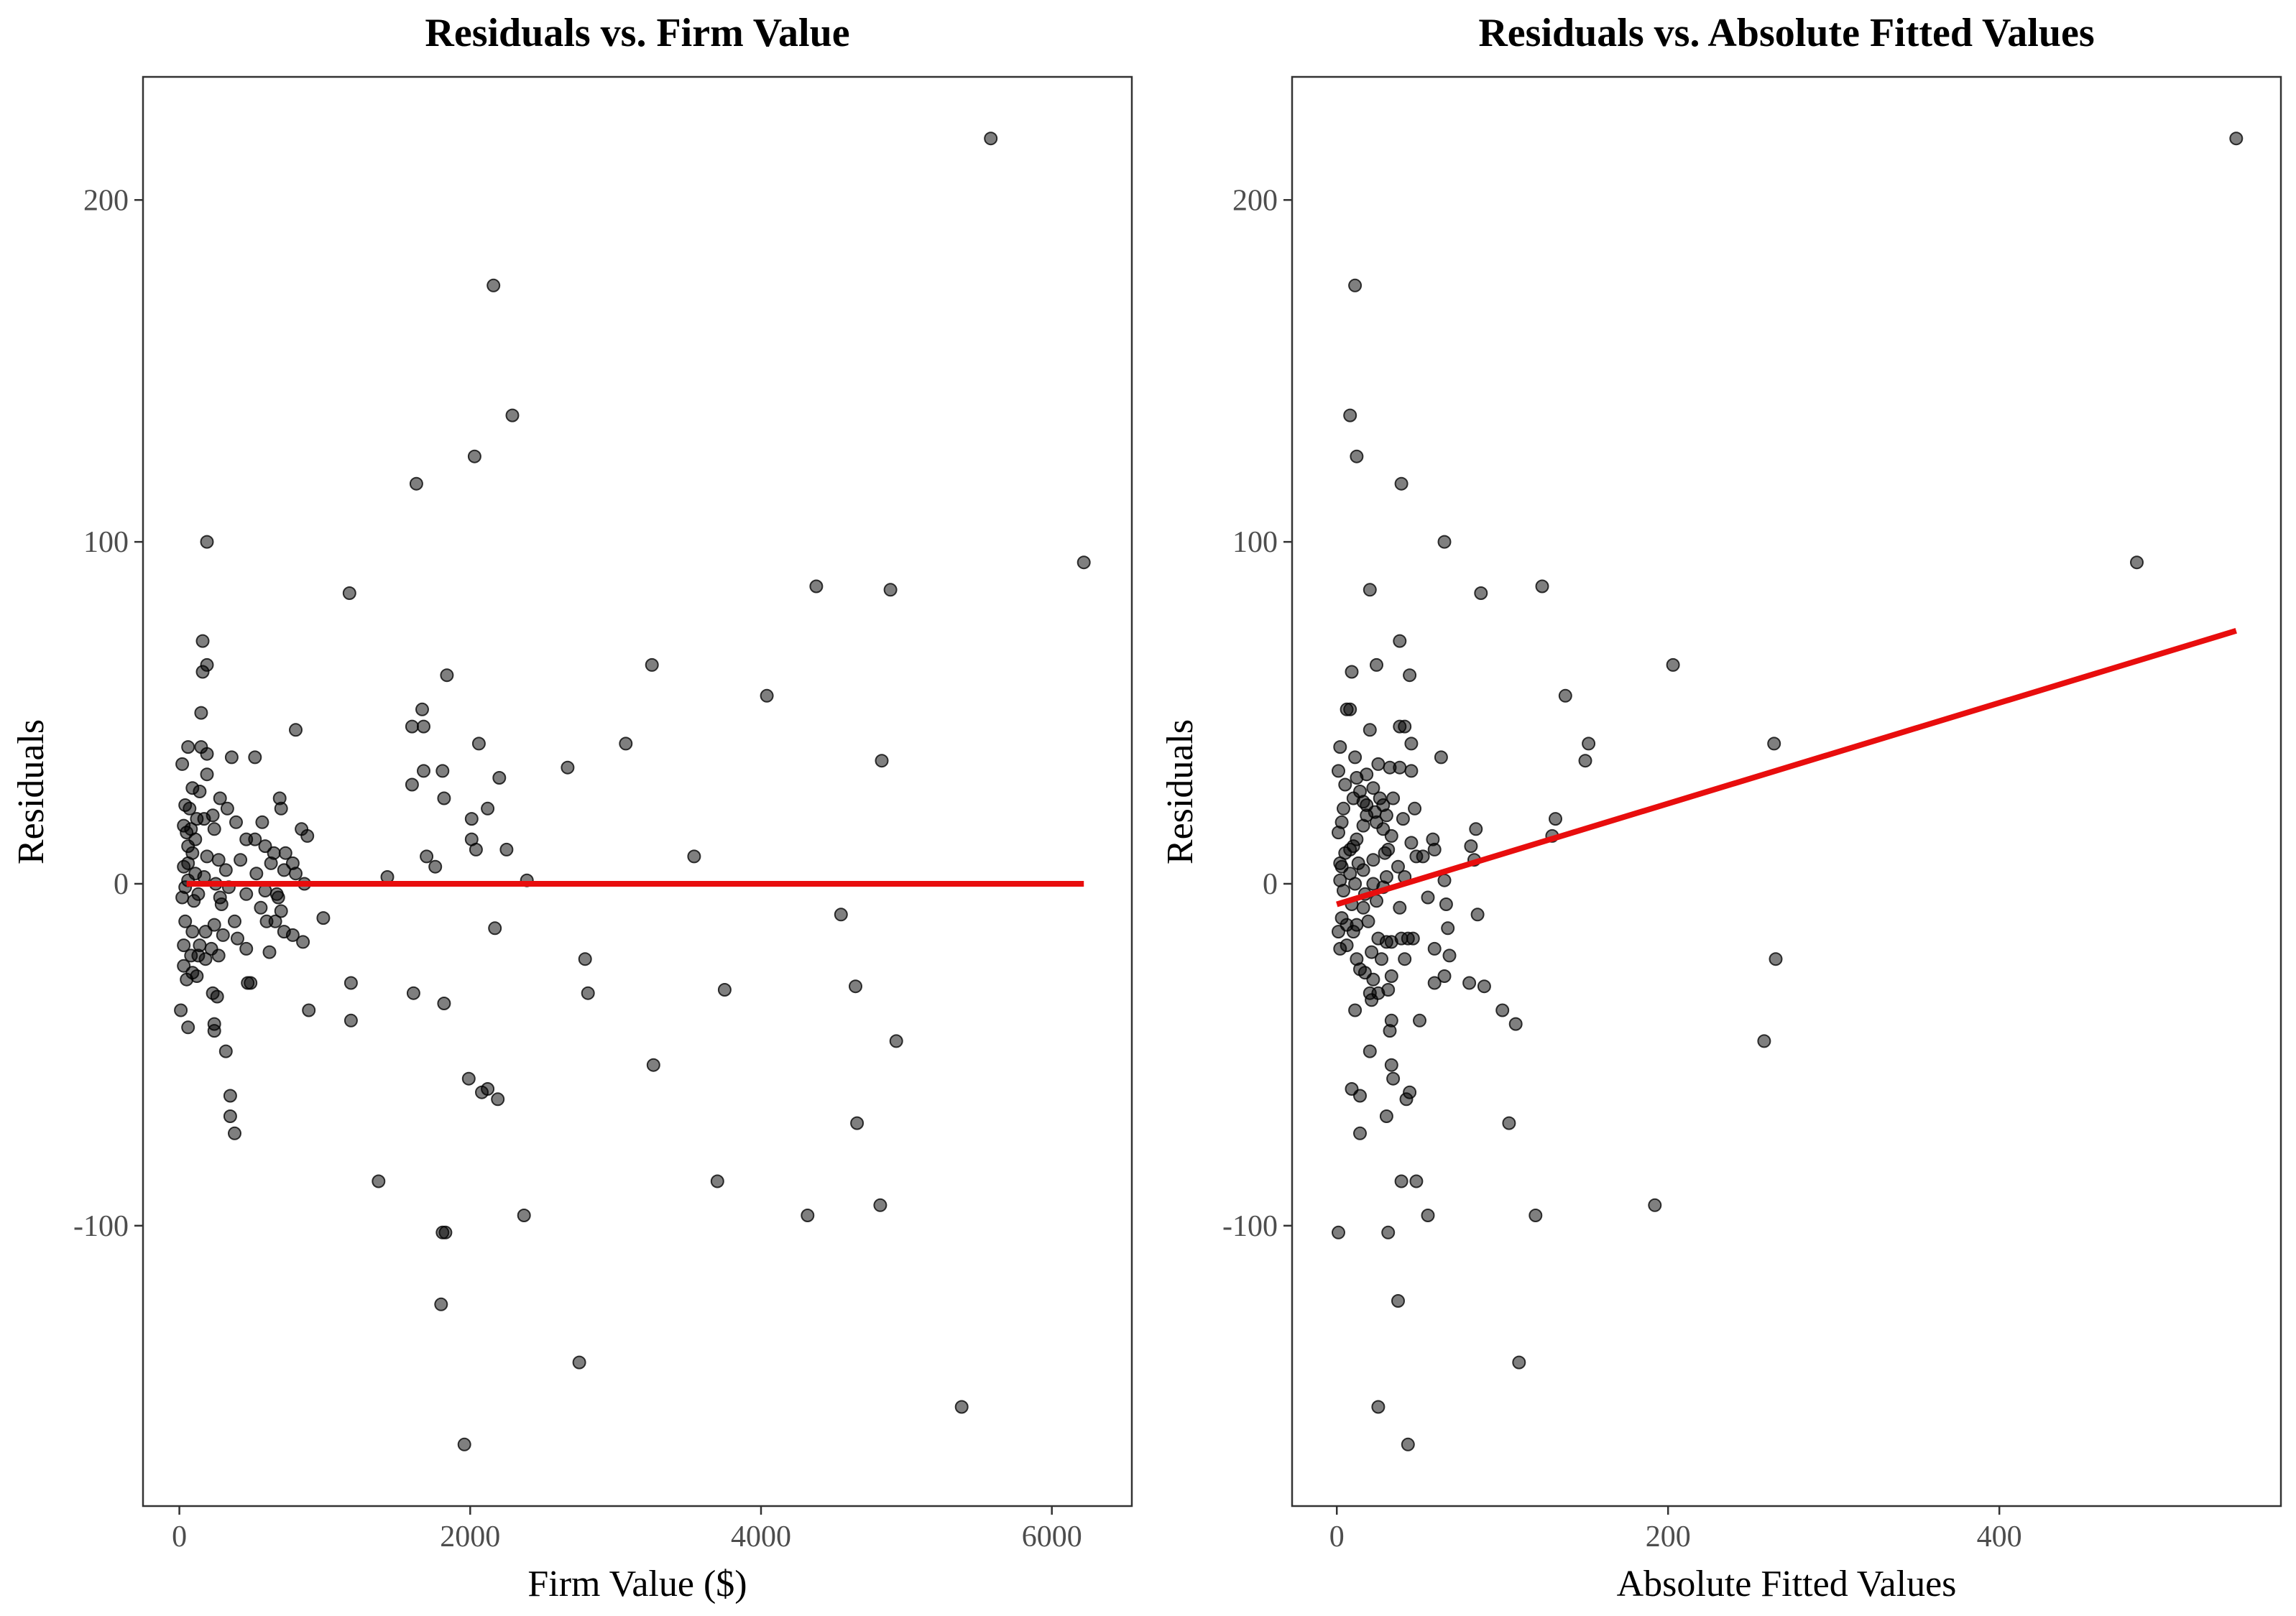 This screenshot has width=2296, height=1616. Describe the element at coordinates (761, 1537) in the screenshot. I see `x-tick-label: 4000` at that location.